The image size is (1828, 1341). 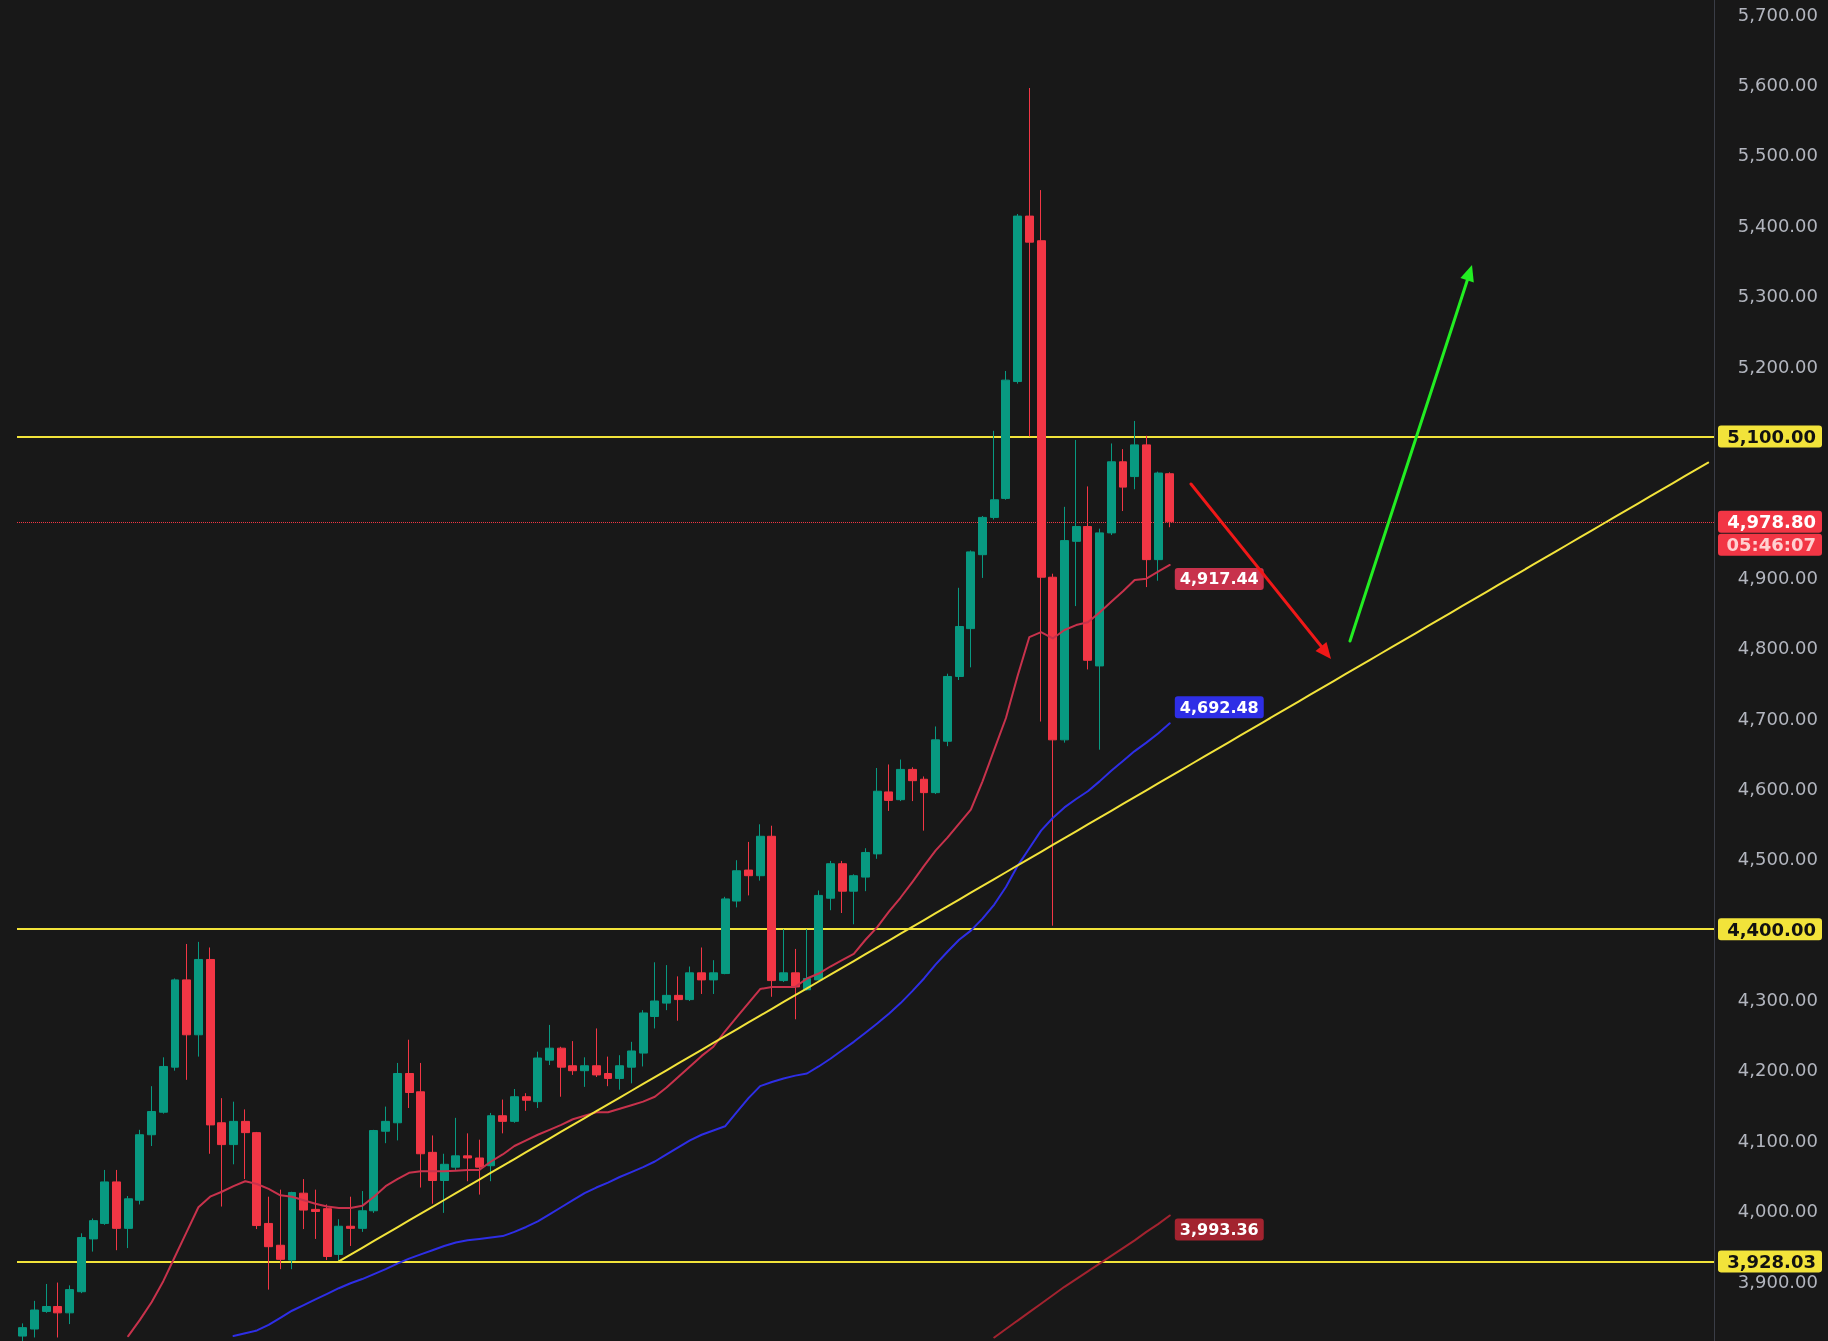 What do you see at coordinates (1777, 296) in the screenshot?
I see `y-tick-label: 5,300.00` at bounding box center [1777, 296].